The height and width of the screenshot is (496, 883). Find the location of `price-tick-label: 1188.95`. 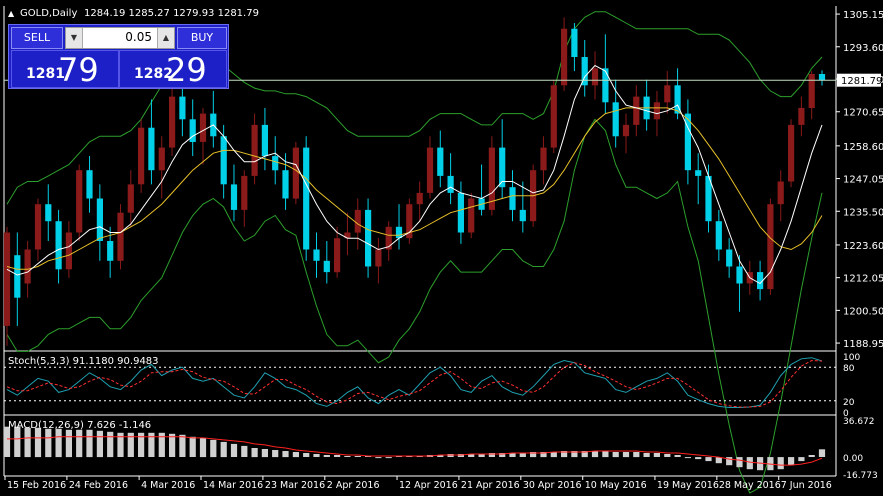

price-tick-label: 1188.95 is located at coordinates (863, 344).